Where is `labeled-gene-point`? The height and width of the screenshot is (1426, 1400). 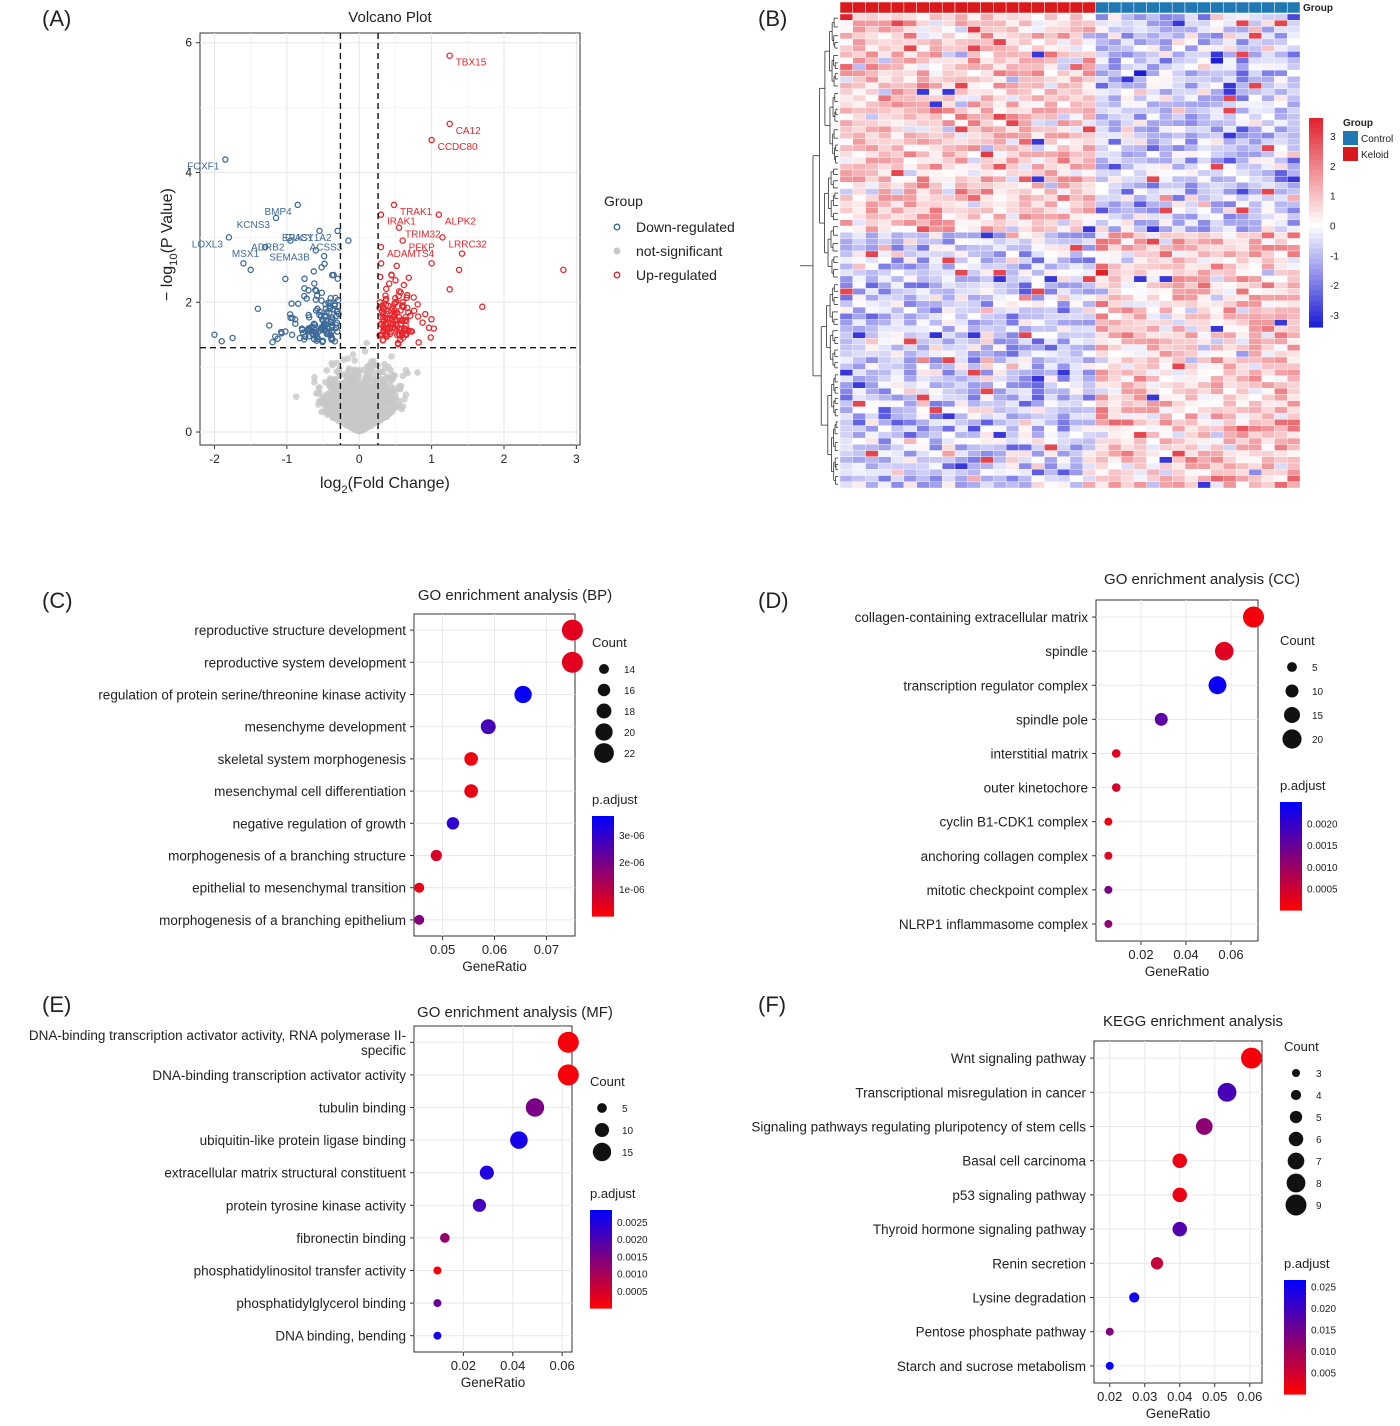
labeled-gene-point is located at coordinates (449, 124).